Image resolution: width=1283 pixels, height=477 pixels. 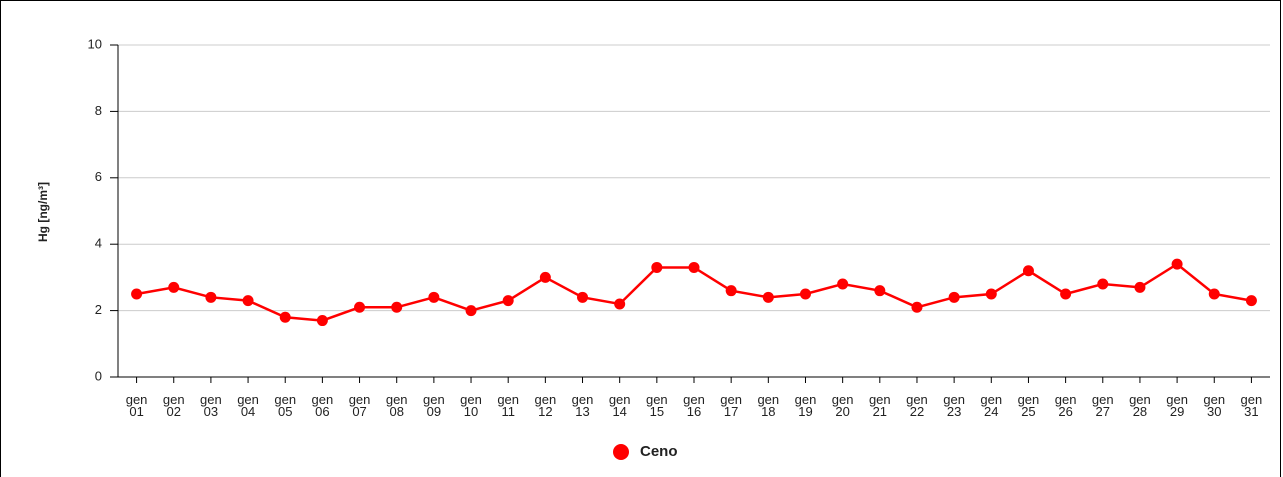 What do you see at coordinates (98, 176) in the screenshot?
I see `y-tick-label: 6` at bounding box center [98, 176].